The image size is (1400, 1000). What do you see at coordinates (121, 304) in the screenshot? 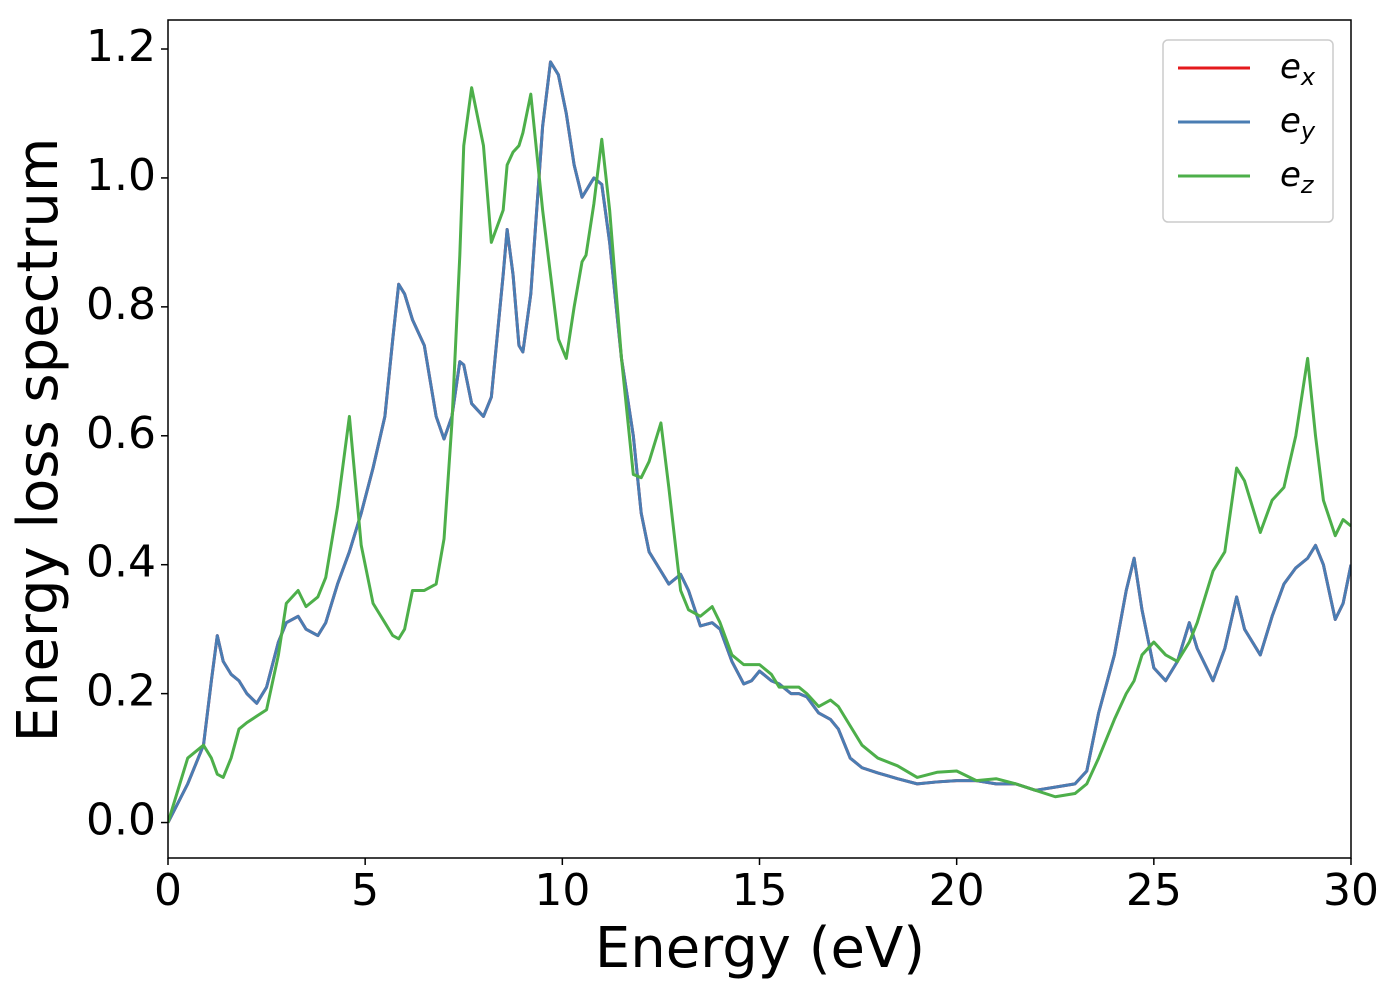
I see `y-tick-label: 0.8` at bounding box center [121, 304].